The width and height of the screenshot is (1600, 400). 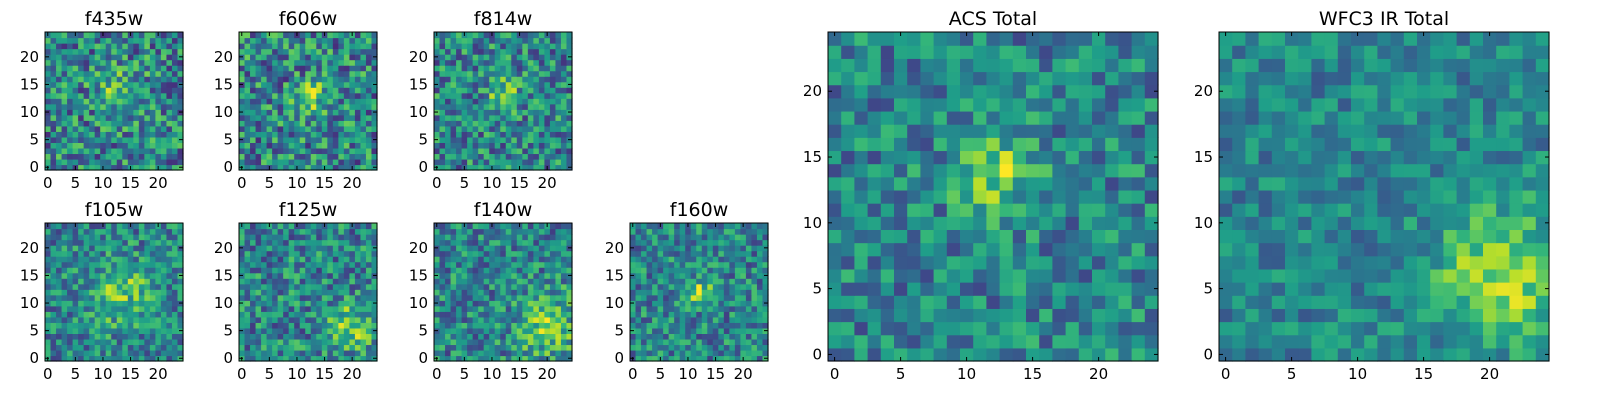 I want to click on y-tick-label: 10, so click(x=614, y=303).